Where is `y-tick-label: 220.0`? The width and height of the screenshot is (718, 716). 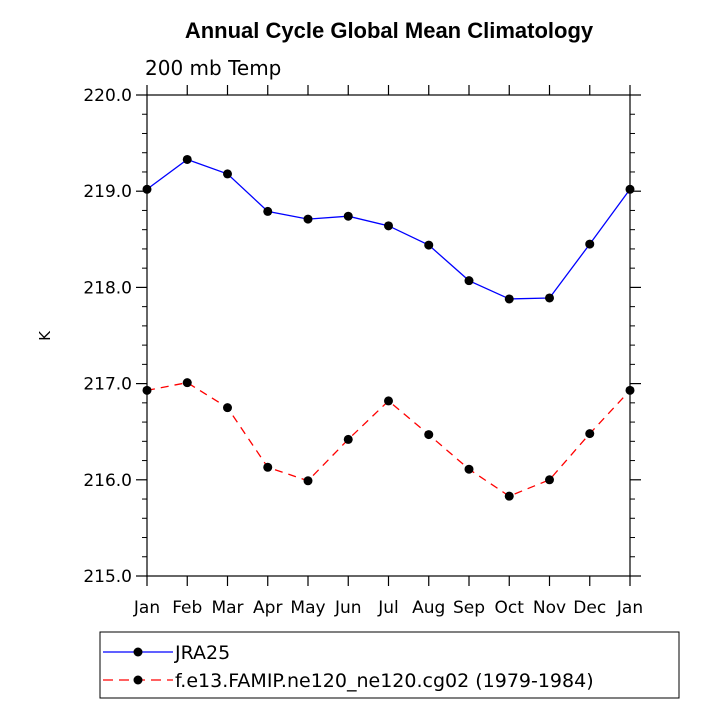
y-tick-label: 220.0 is located at coordinates (107, 96).